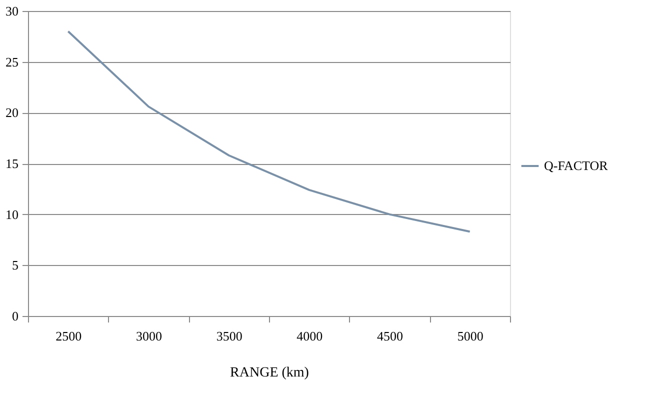 The image size is (671, 402). What do you see at coordinates (12, 11) in the screenshot?
I see `y-tick-label: 30` at bounding box center [12, 11].